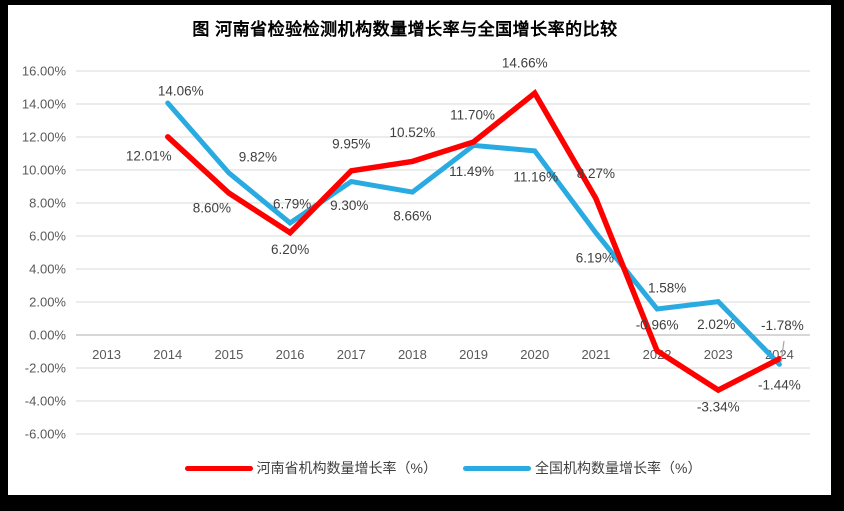 This screenshot has width=844, height=511. Describe the element at coordinates (218, 468) in the screenshot. I see `henan-line-swatch` at that location.